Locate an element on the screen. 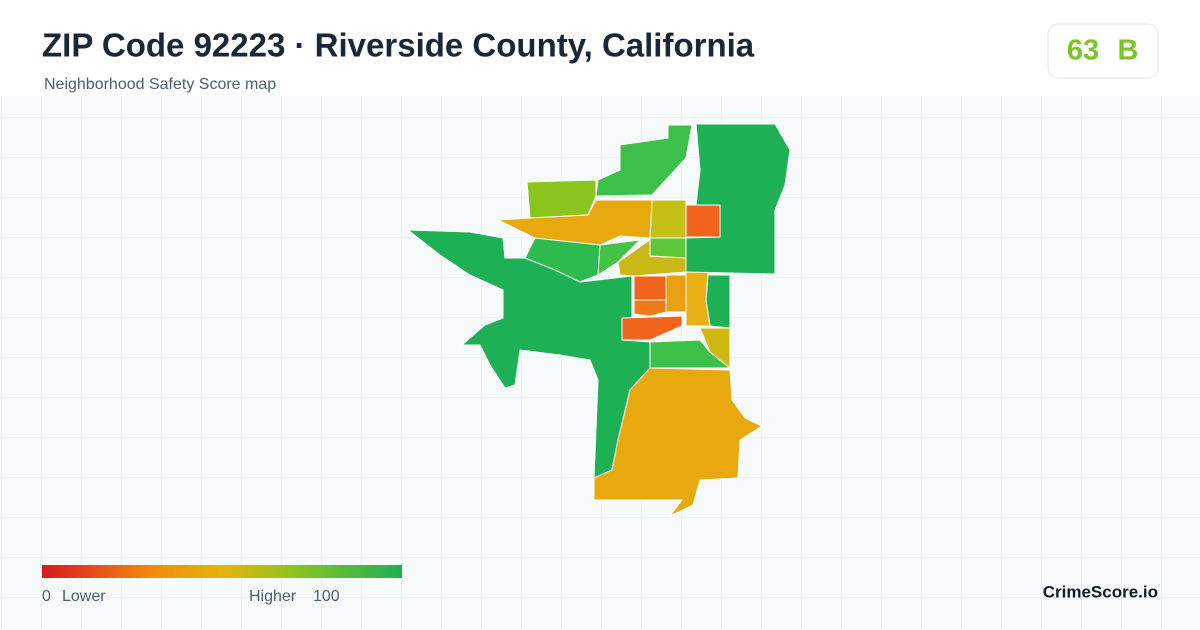 The height and width of the screenshot is (630, 1200). score-grade: B is located at coordinates (1128, 51).